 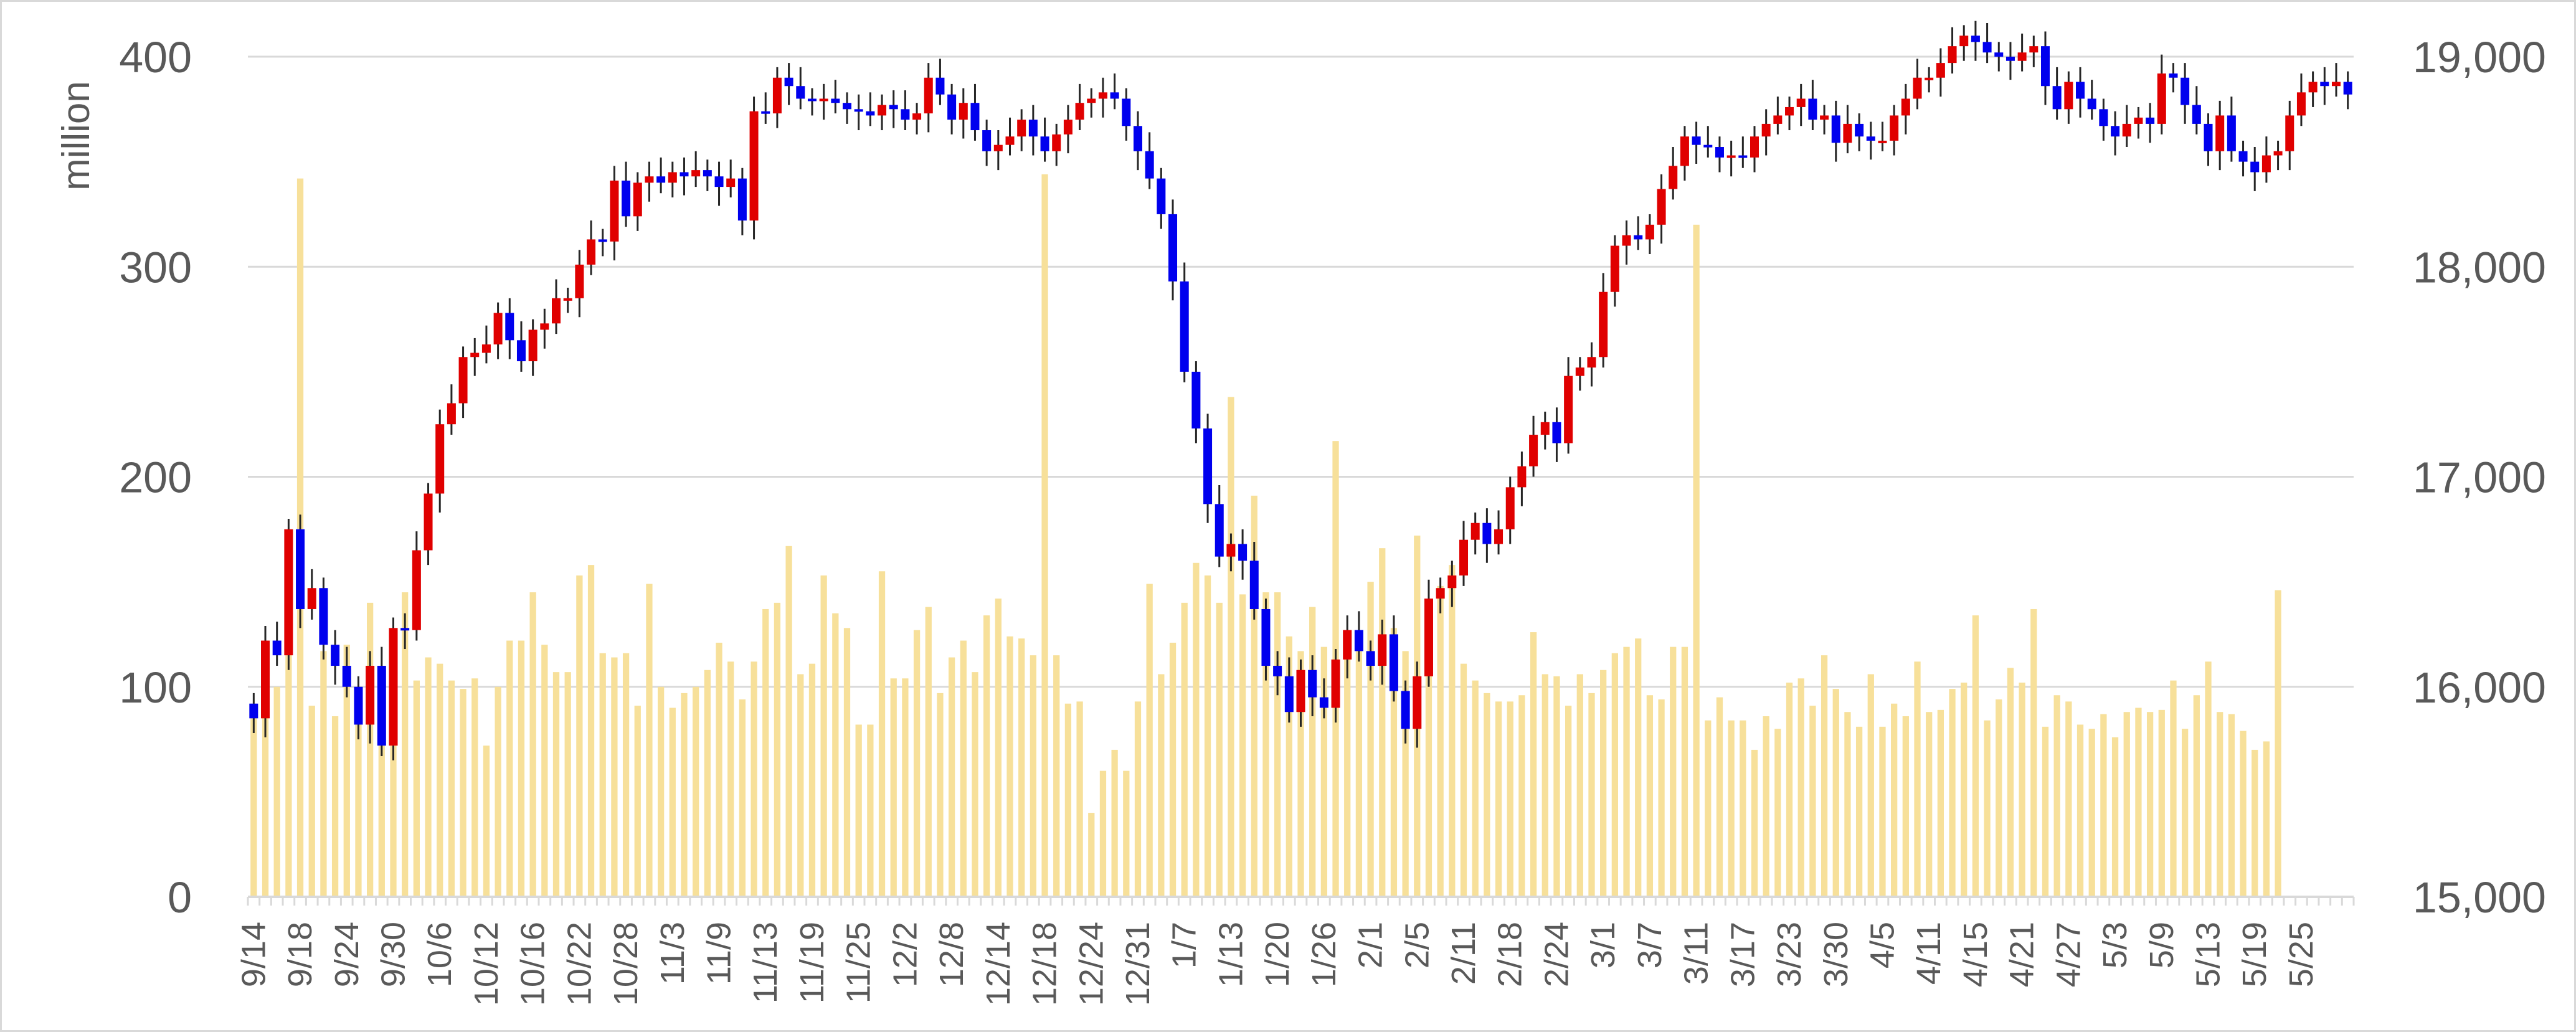 I want to click on x-tick-label: 10/12, so click(x=487, y=964).